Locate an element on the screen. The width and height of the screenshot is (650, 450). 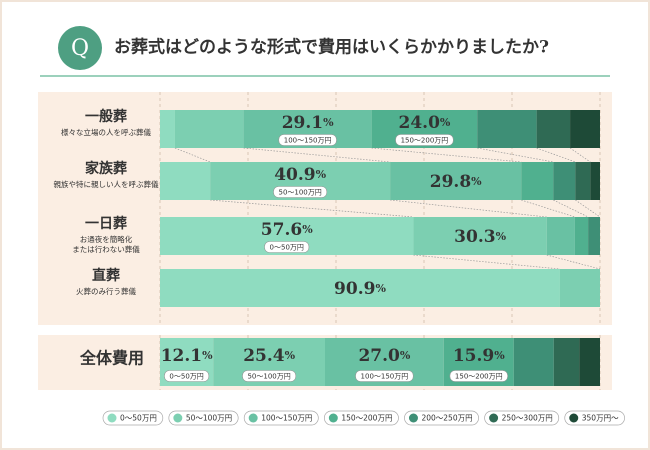
value-label: 40.9% is located at coordinates (300, 175).